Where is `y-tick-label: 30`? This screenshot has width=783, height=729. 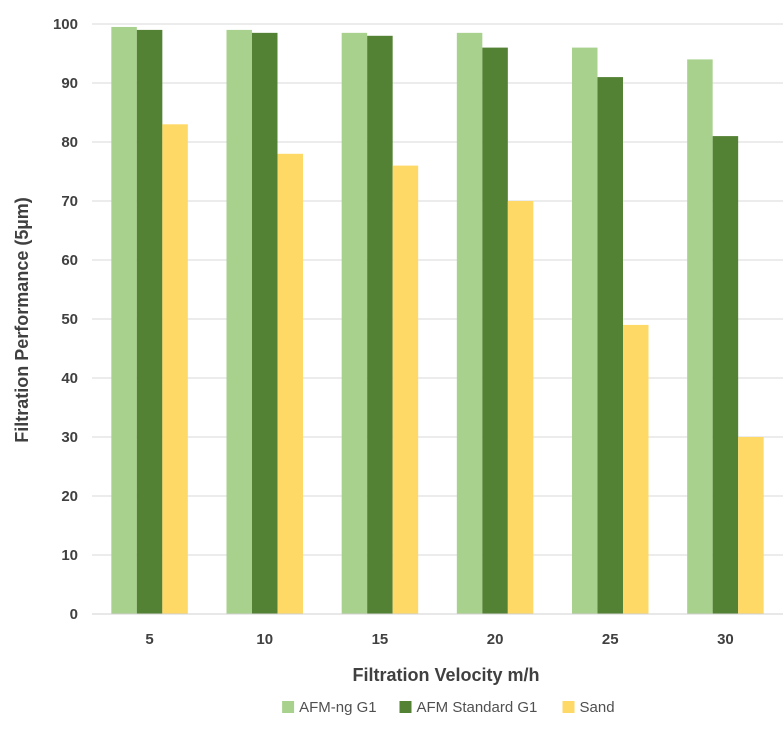
y-tick-label: 30 is located at coordinates (69, 437).